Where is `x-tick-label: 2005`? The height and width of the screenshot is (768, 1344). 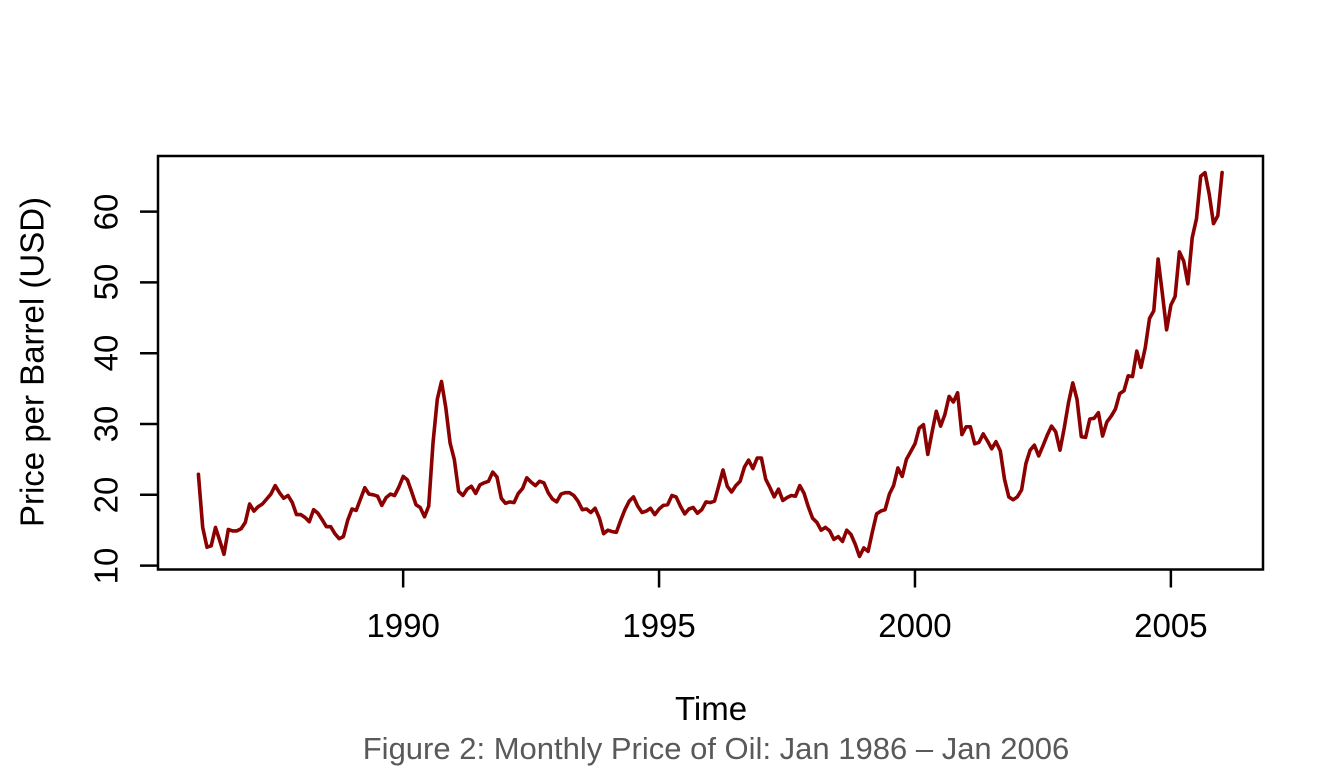
x-tick-label: 2005 is located at coordinates (1171, 625).